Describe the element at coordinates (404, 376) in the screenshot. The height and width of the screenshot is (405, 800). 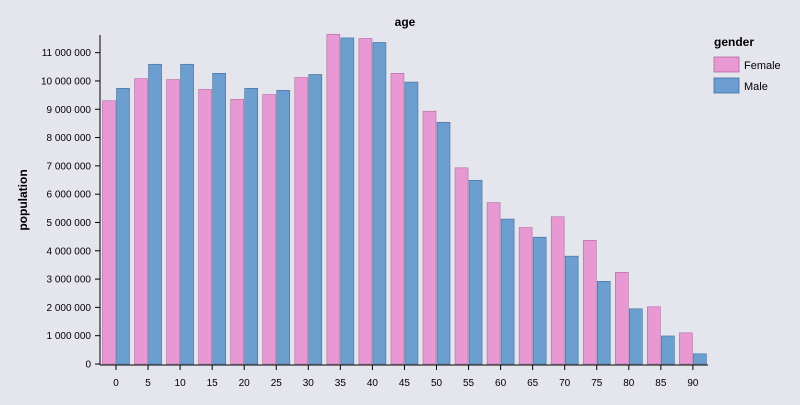
I see `x-axis: 0 5 10 15 20 25 30 35 40 45 50 55 60 65 70 75 80 85 90` at that location.